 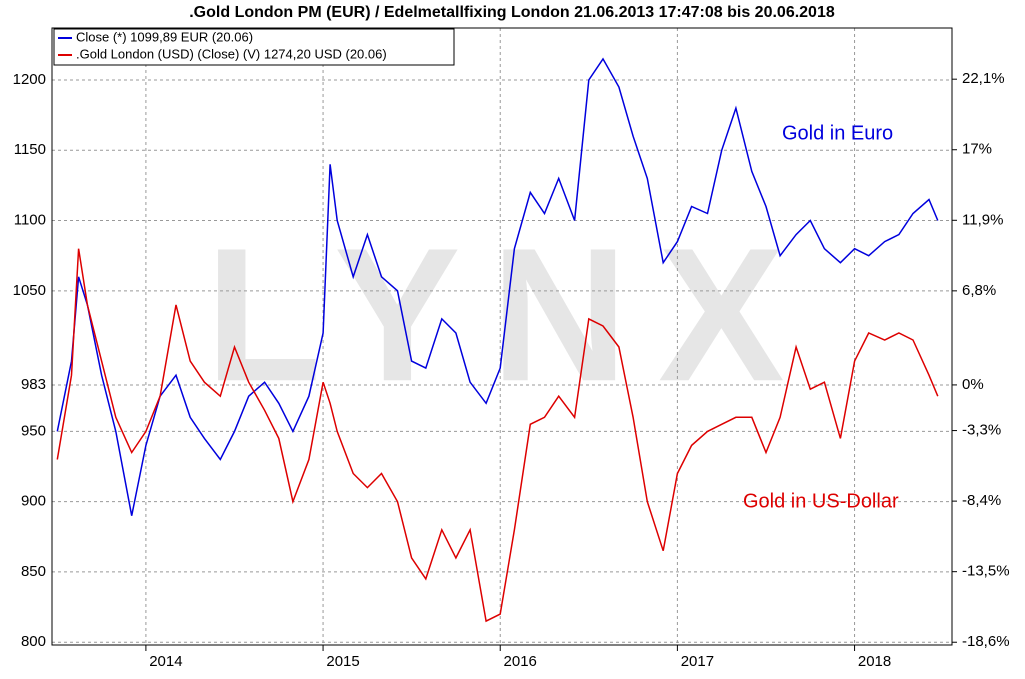 I want to click on y2-tick-label: -18,6%, so click(x=986, y=641).